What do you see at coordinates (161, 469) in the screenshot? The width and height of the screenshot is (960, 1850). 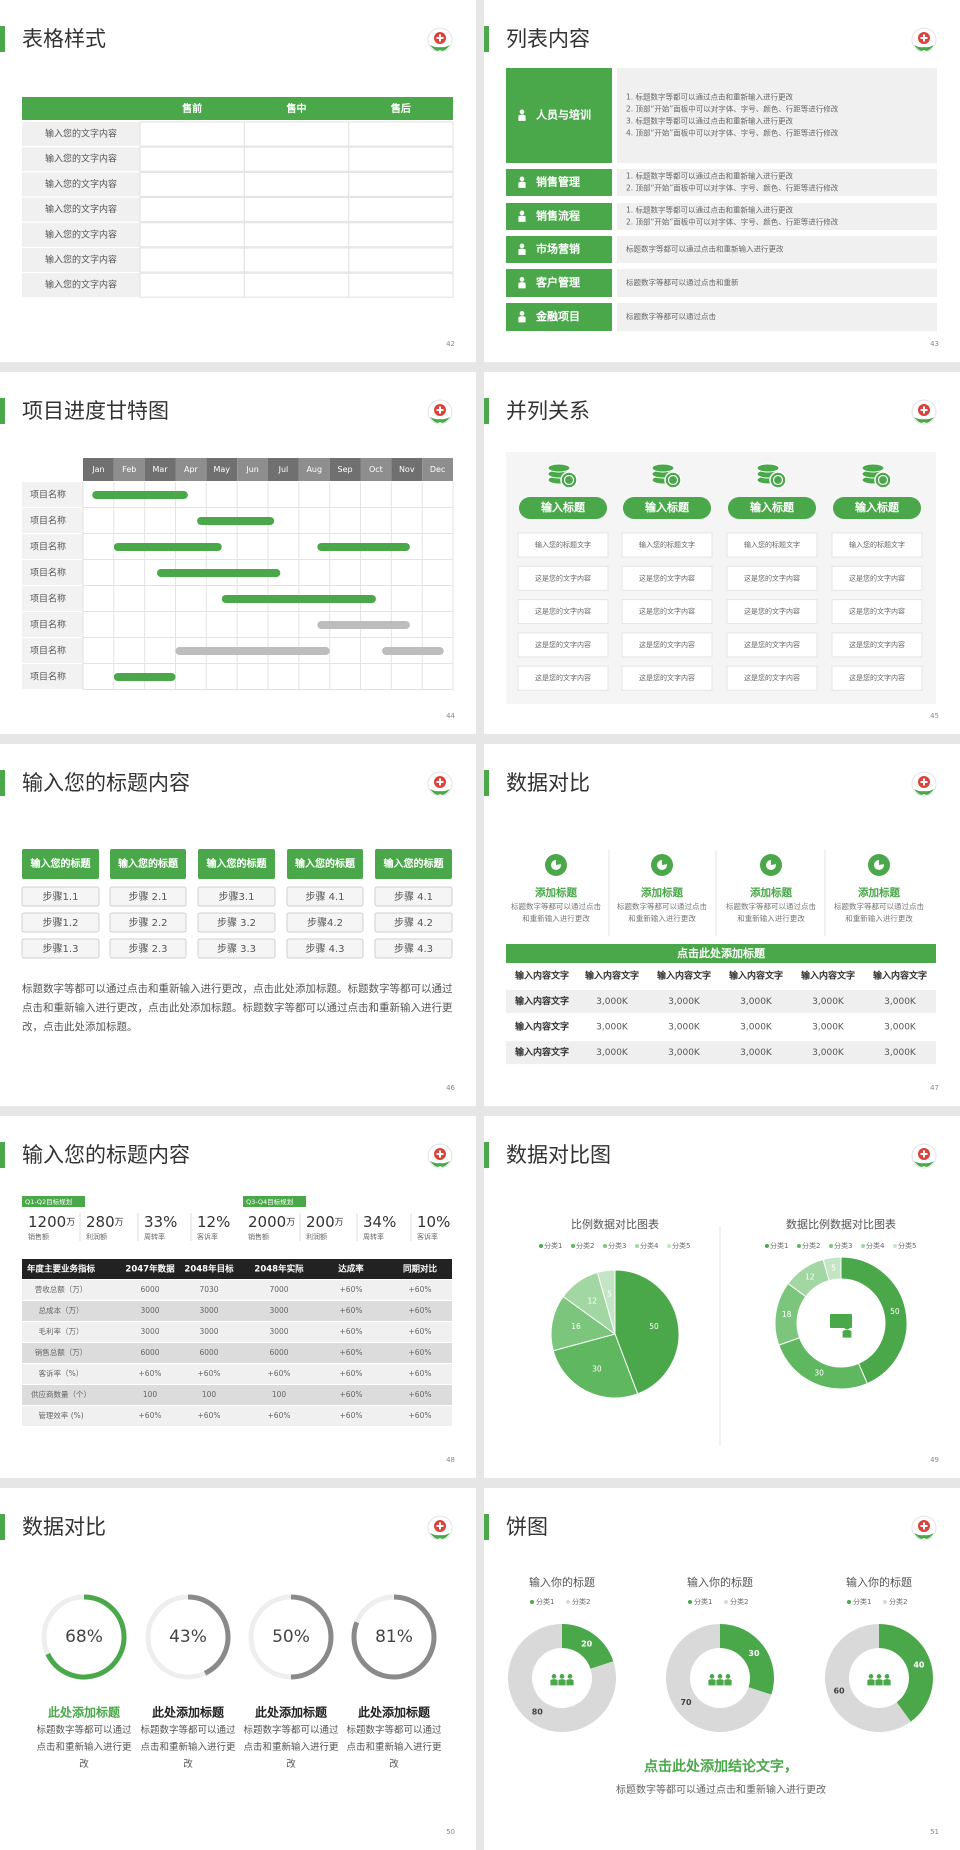 I see `month-label: Mar` at bounding box center [161, 469].